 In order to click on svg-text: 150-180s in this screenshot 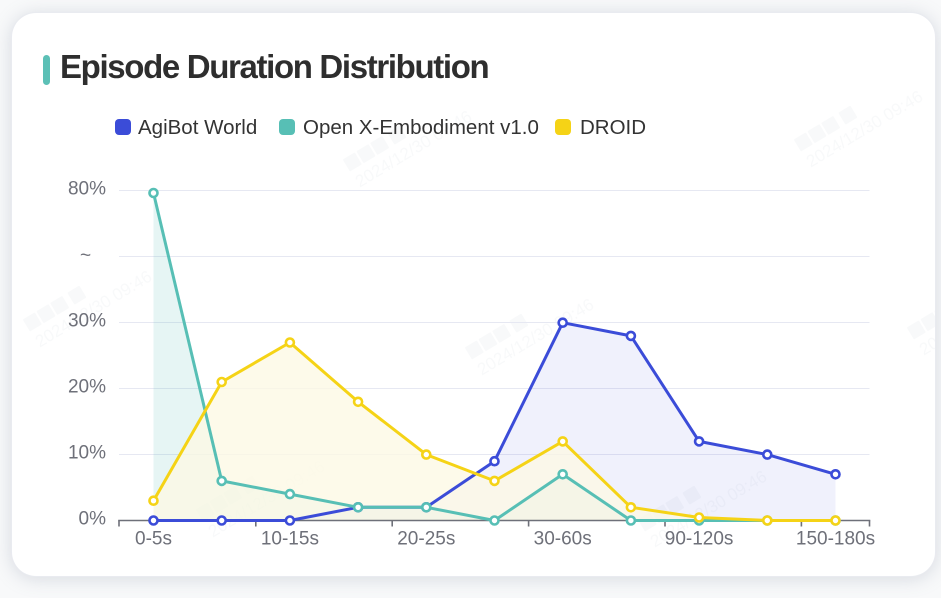, I will do `click(835, 539)`.